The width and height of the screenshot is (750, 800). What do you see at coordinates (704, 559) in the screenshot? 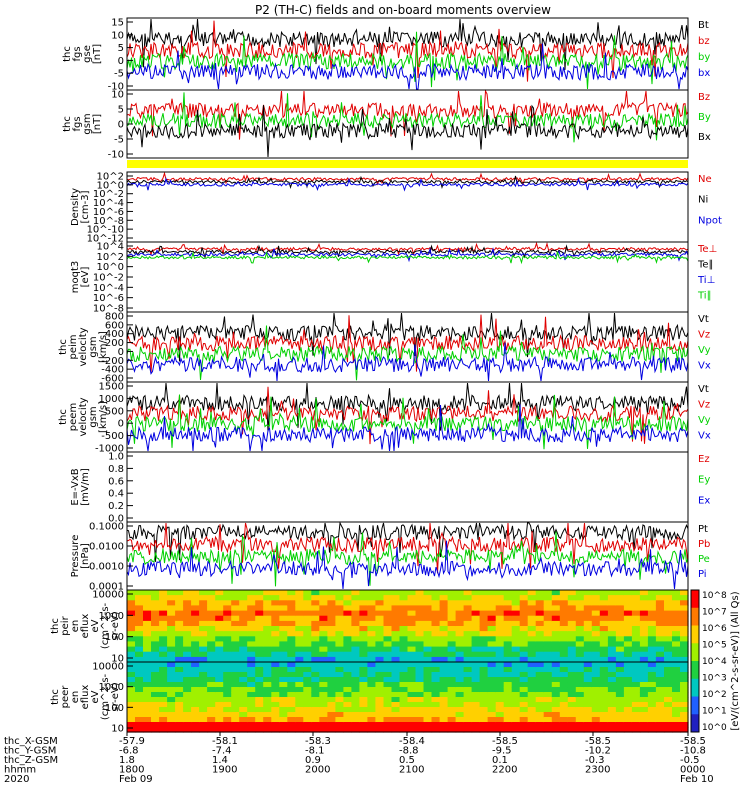
I see `legend-Pe: Pe` at bounding box center [704, 559].